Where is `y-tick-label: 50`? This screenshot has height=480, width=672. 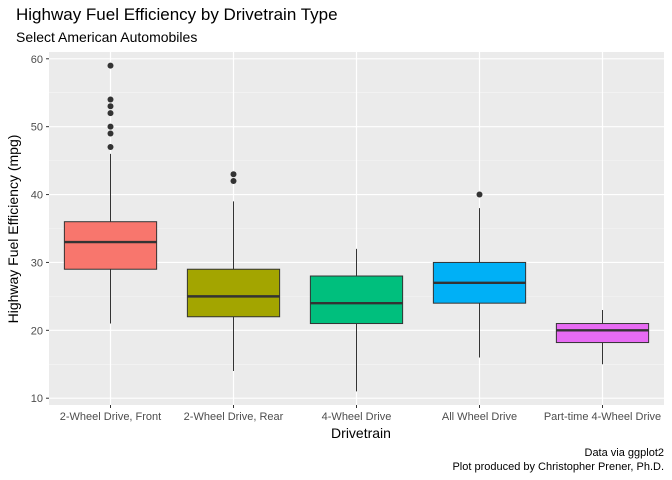 y-tick-label: 50 is located at coordinates (37, 128).